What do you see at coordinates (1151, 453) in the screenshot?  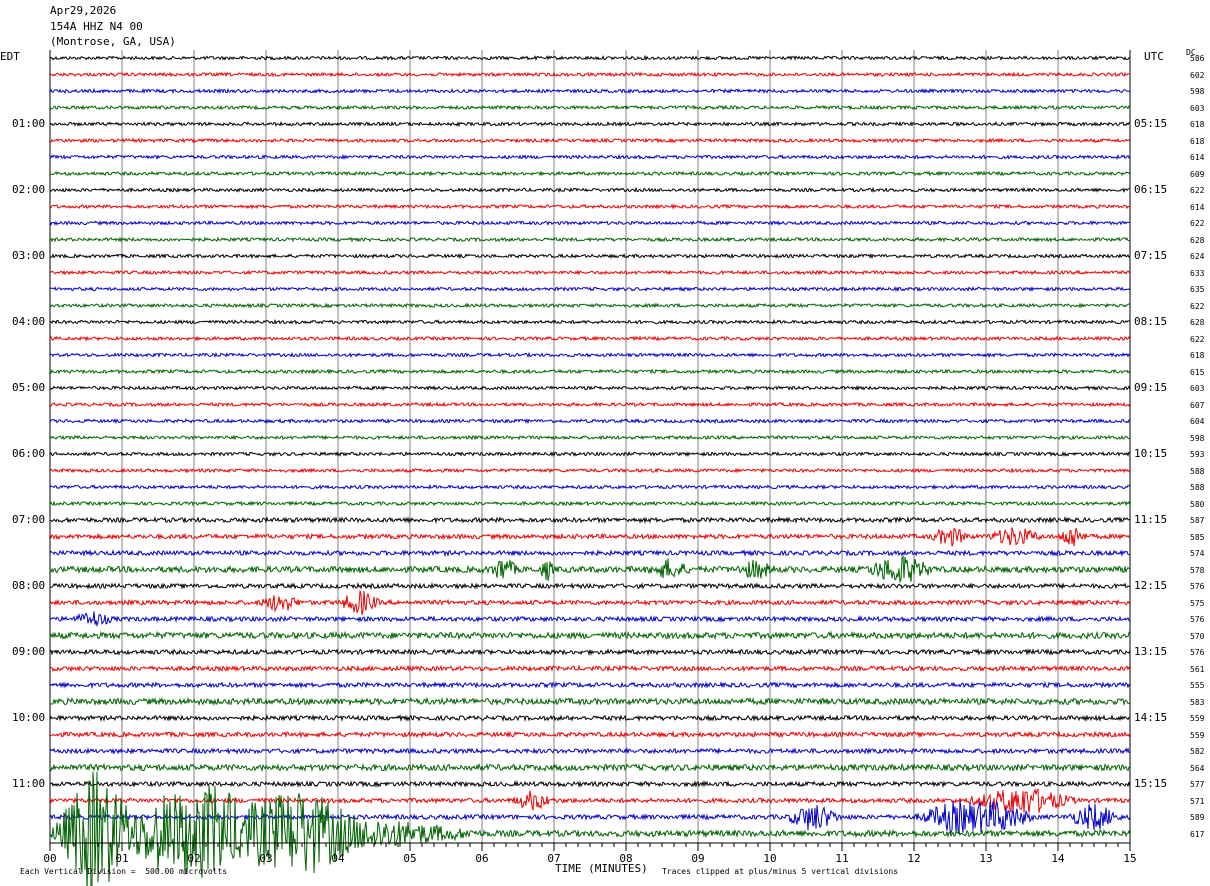 I see `right-hour-label: 10:15` at bounding box center [1151, 453].